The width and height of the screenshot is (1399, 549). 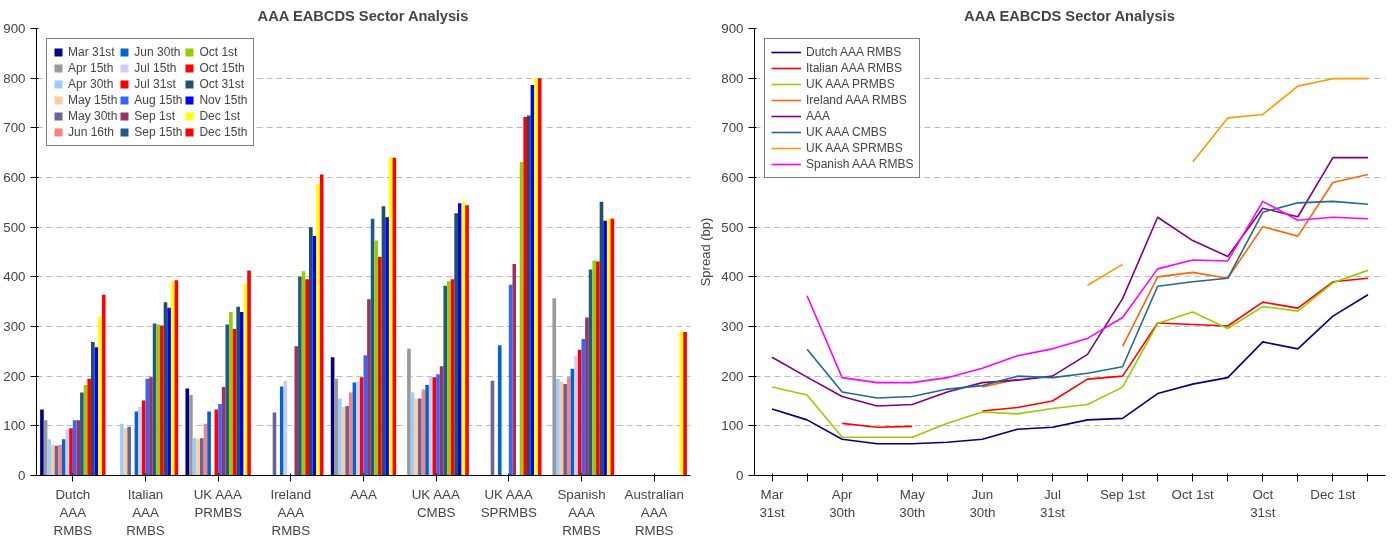 What do you see at coordinates (223, 100) in the screenshot?
I see `legend-label: Nov 15th` at bounding box center [223, 100].